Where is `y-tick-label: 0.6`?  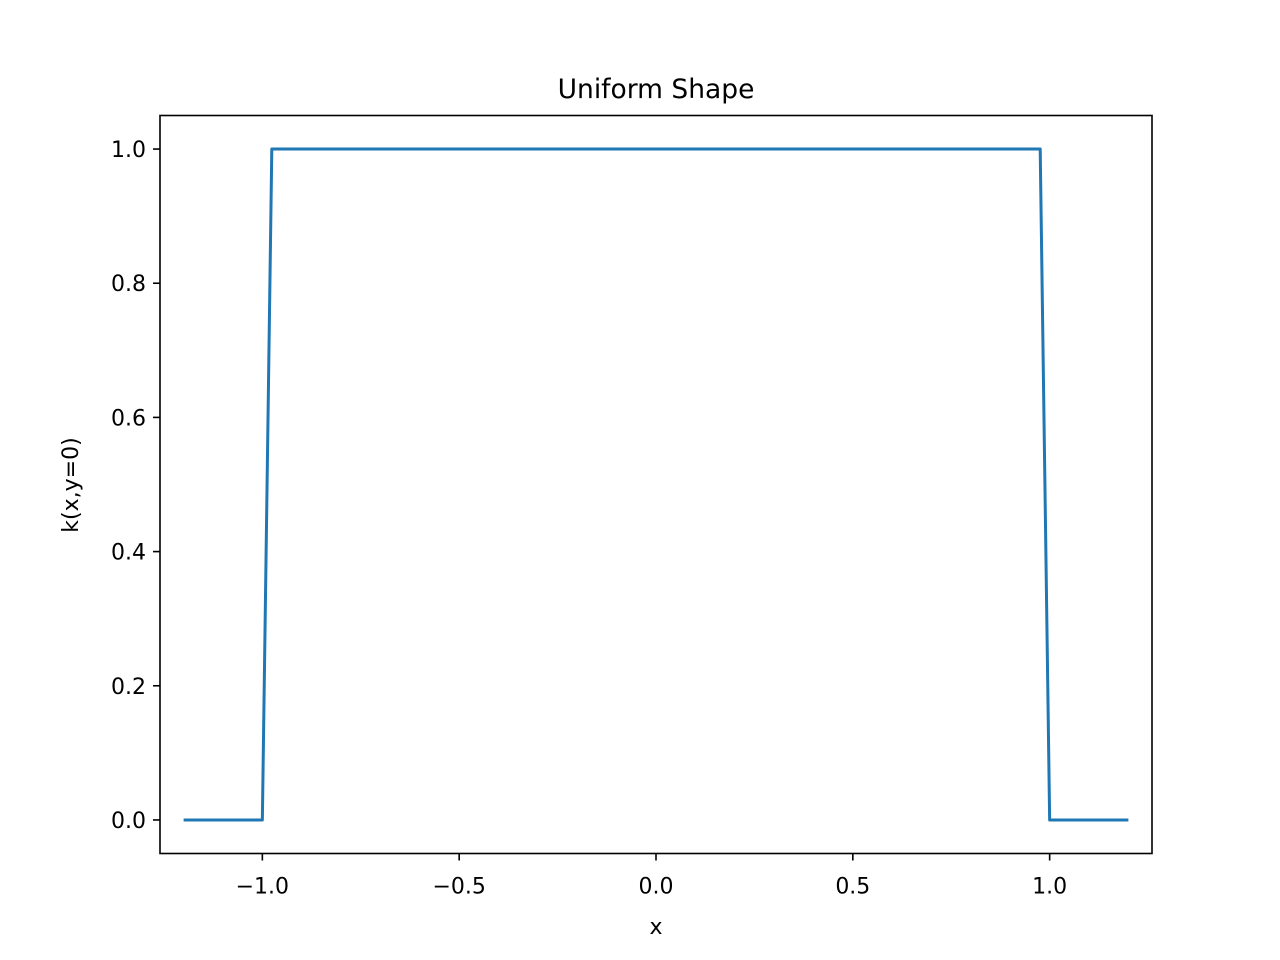 y-tick-label: 0.6 is located at coordinates (128, 418).